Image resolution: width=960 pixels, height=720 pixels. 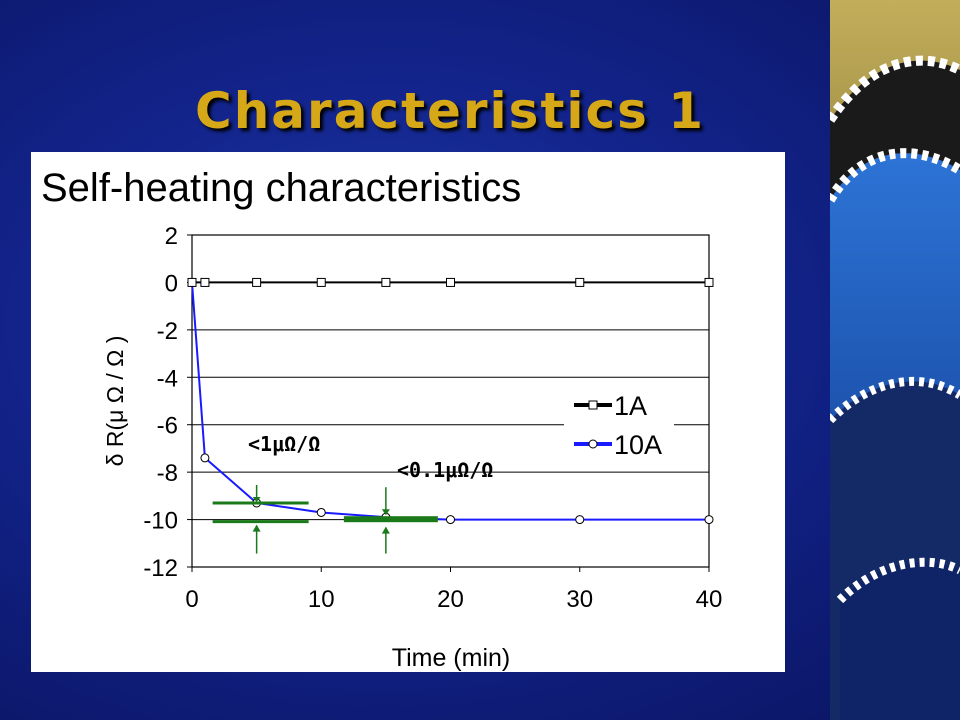 What do you see at coordinates (281, 188) in the screenshot?
I see `chart-heading: Self-heating characteristics` at bounding box center [281, 188].